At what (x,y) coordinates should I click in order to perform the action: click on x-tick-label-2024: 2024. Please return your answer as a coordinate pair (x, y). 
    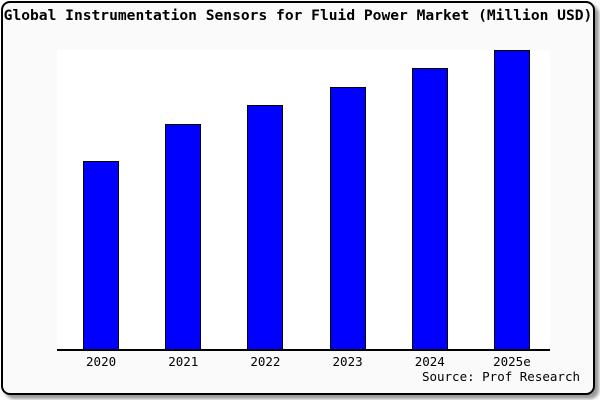
    Looking at the image, I should click on (429, 361).